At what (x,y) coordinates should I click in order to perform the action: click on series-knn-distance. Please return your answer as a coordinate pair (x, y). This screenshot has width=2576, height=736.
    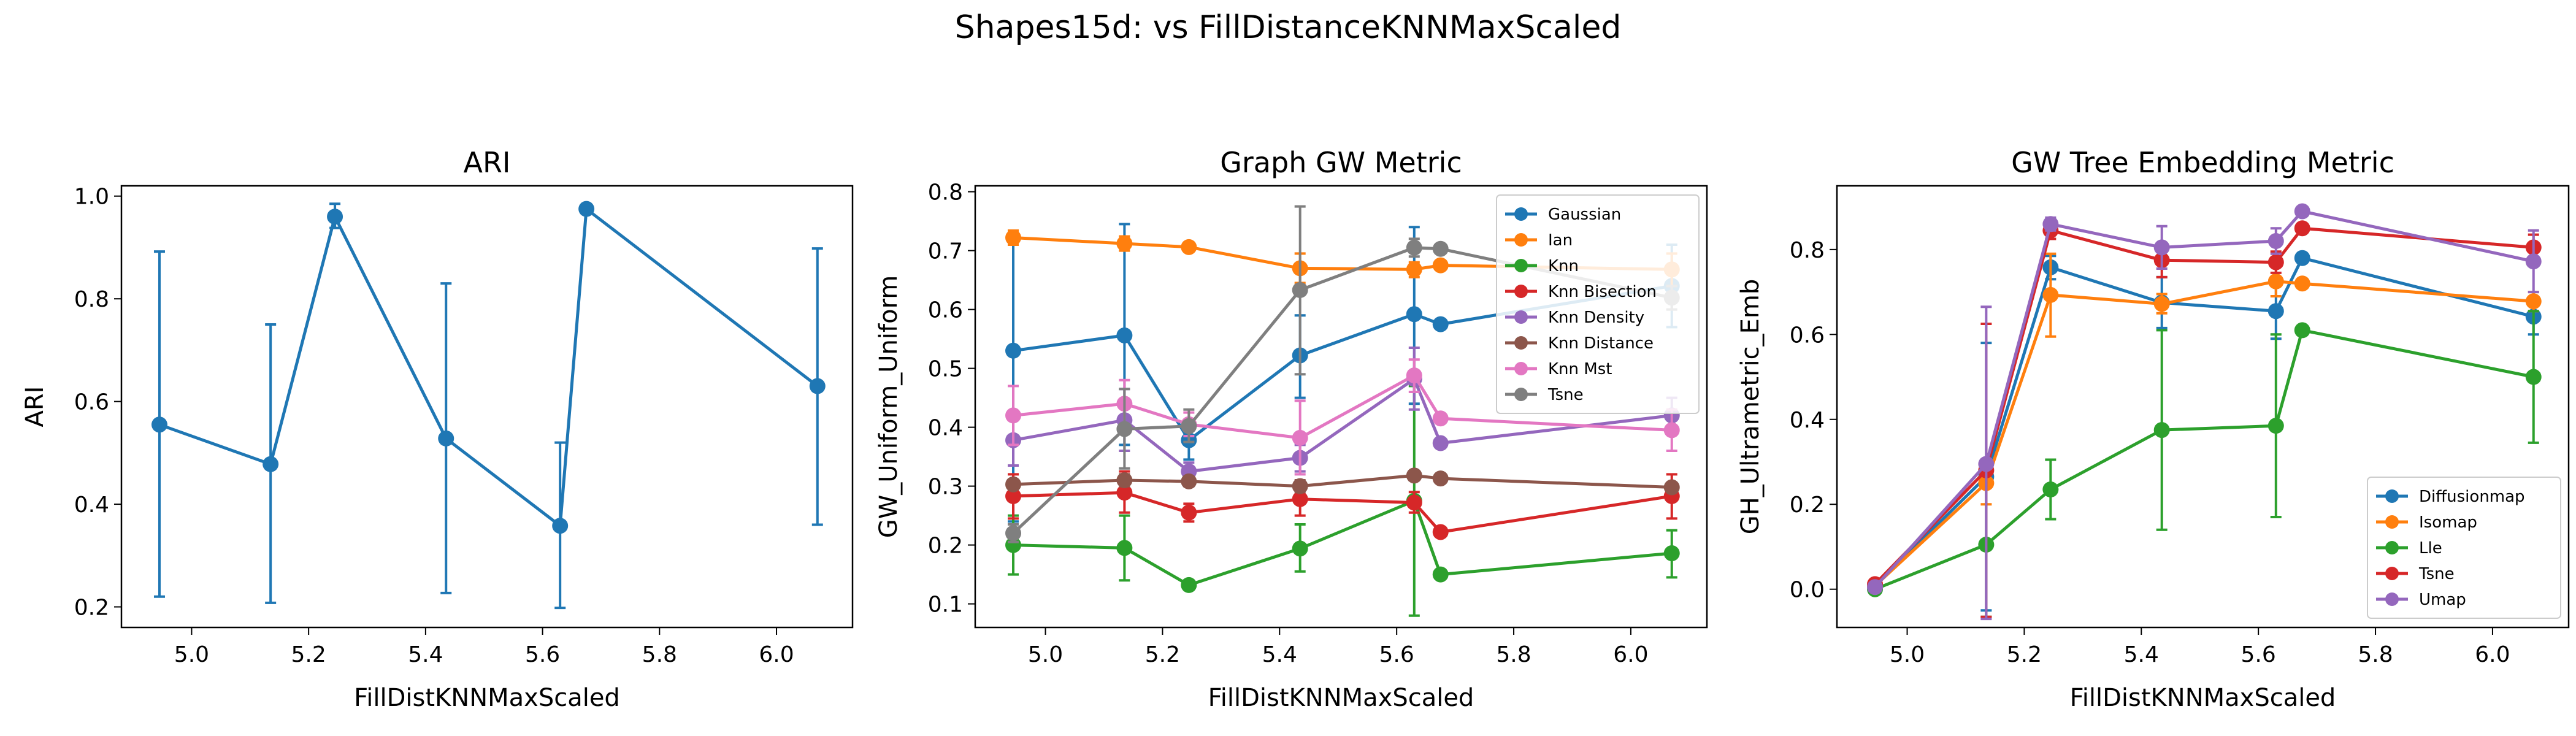
    Looking at the image, I should click on (1342, 481).